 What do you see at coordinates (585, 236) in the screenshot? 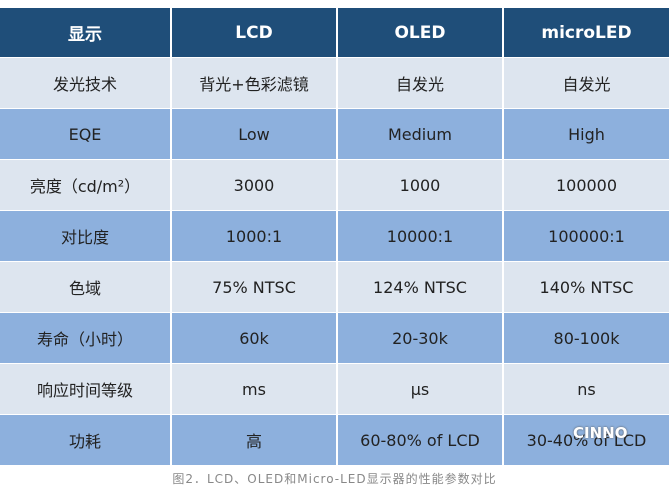
I see `table-cell: 100000:1` at bounding box center [585, 236].